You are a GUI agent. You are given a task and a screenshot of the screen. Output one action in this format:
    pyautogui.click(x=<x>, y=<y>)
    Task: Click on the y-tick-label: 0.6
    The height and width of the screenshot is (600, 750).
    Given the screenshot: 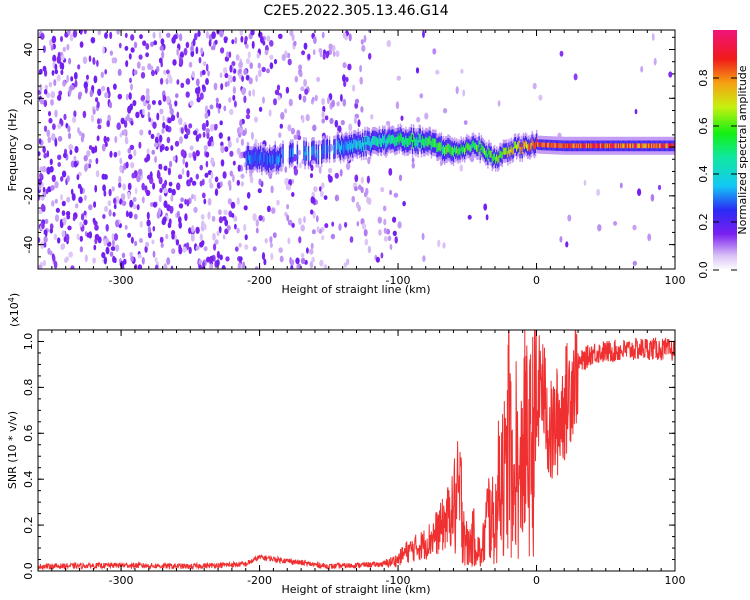 What is the action you would take?
    pyautogui.click(x=28, y=434)
    